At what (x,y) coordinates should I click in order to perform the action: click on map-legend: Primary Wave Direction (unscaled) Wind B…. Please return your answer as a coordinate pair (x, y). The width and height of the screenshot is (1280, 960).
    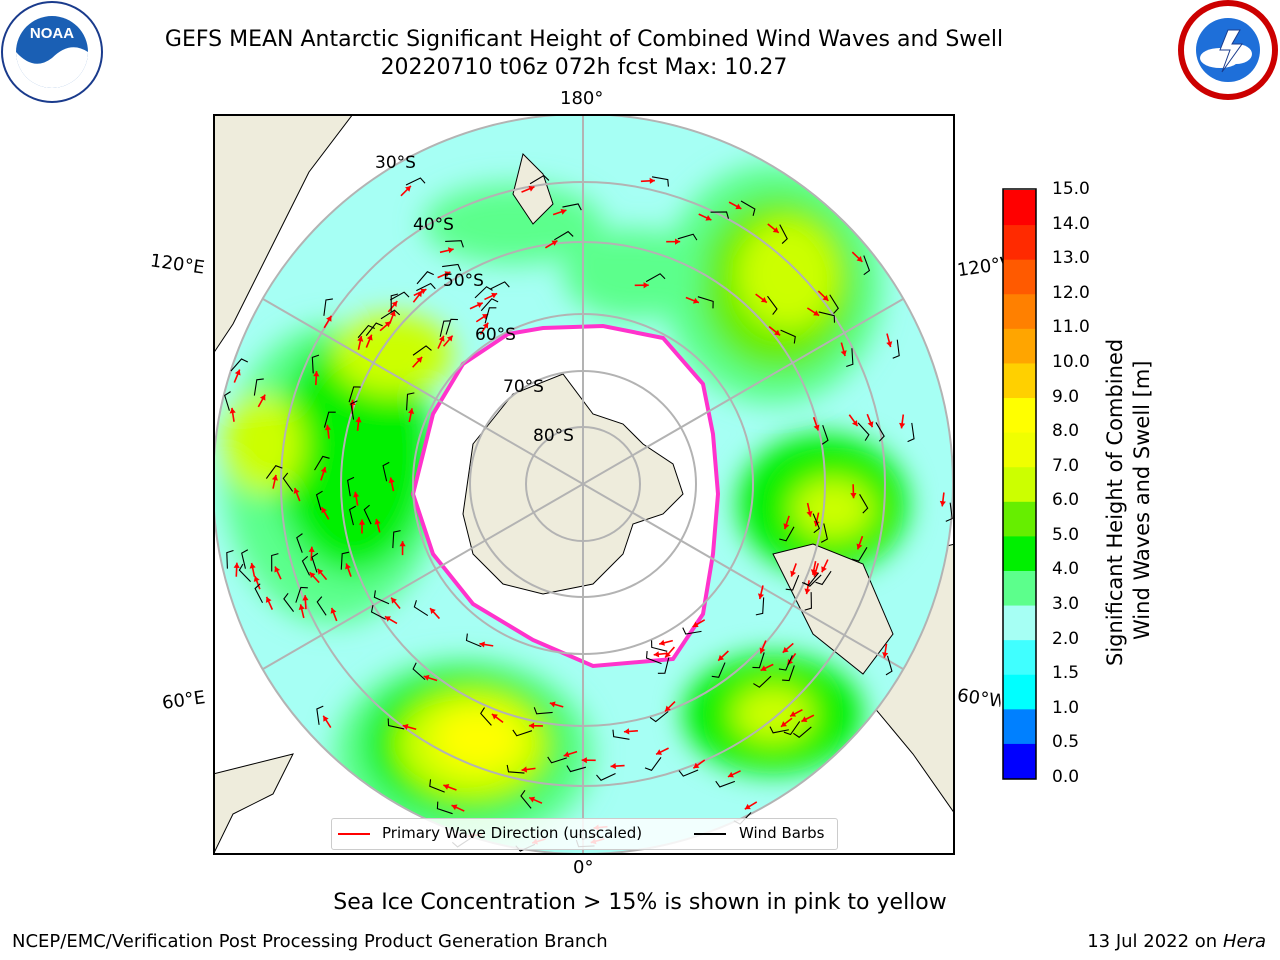
    Looking at the image, I should click on (584, 834).